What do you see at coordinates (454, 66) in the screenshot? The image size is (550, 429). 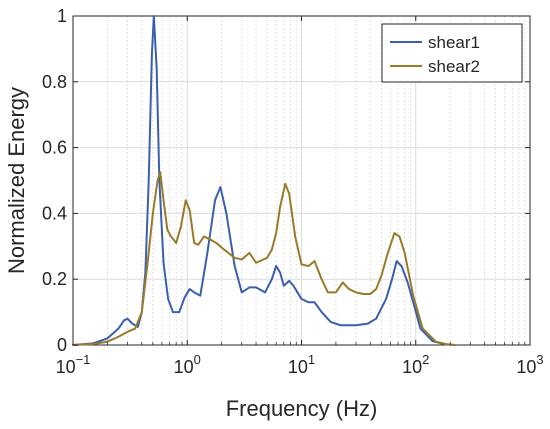 I see `legend-label-shear2: shear2` at bounding box center [454, 66].